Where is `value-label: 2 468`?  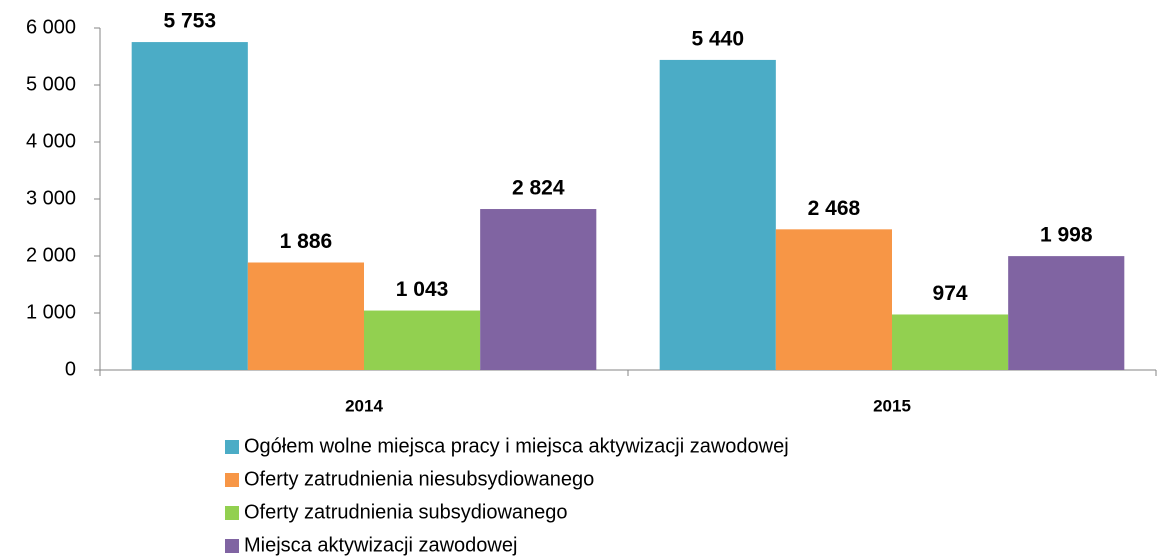
value-label: 2 468 is located at coordinates (834, 208).